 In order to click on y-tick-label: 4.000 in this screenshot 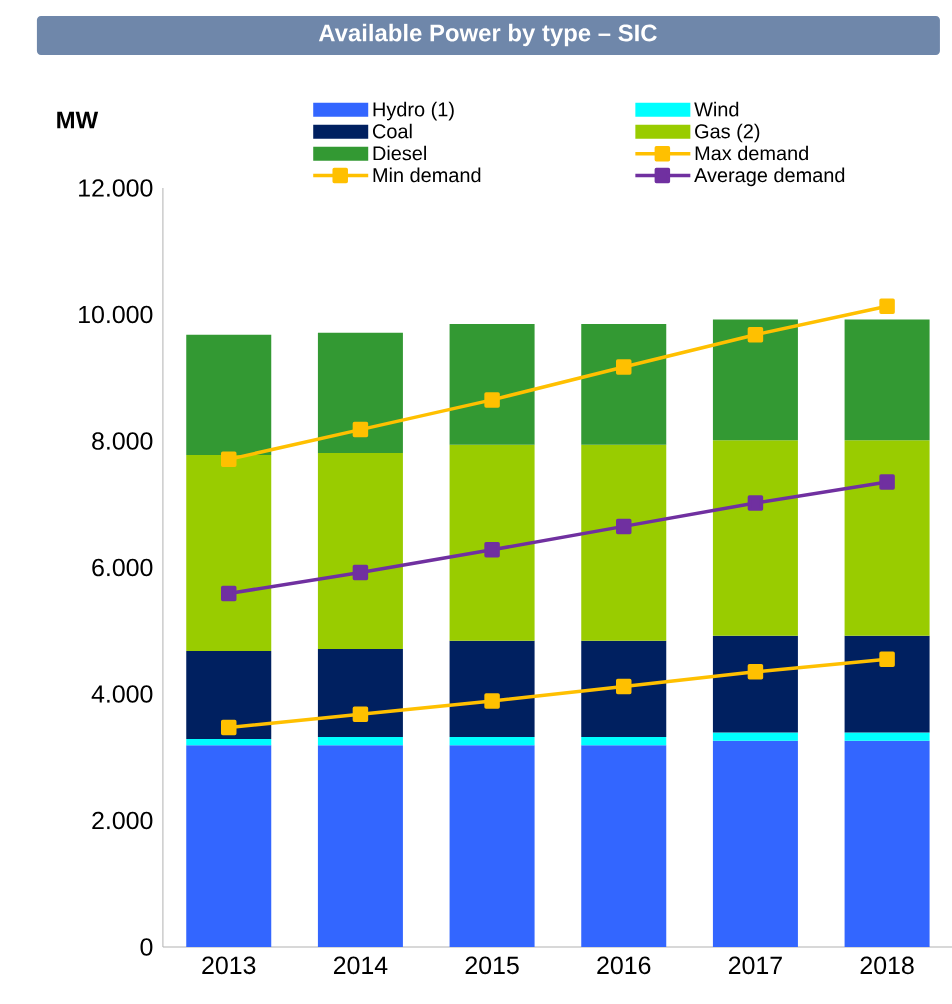, I will do `click(122, 694)`.